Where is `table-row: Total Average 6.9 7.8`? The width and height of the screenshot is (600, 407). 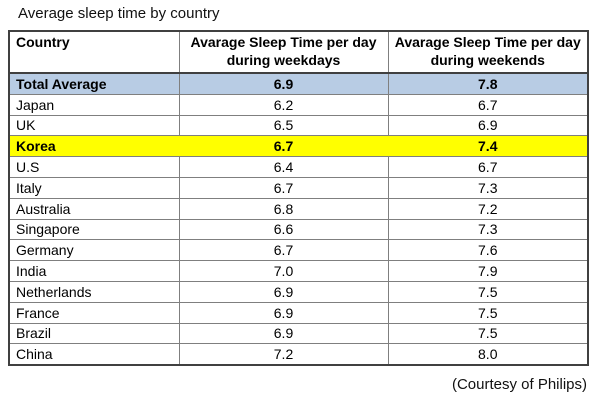 table-row: Total Average 6.9 7.8 is located at coordinates (298, 83).